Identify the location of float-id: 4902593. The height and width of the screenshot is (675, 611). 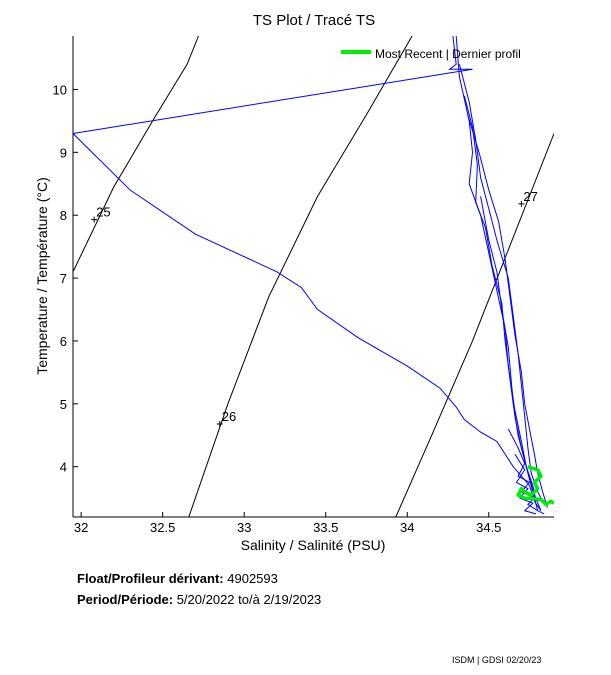
(252, 578).